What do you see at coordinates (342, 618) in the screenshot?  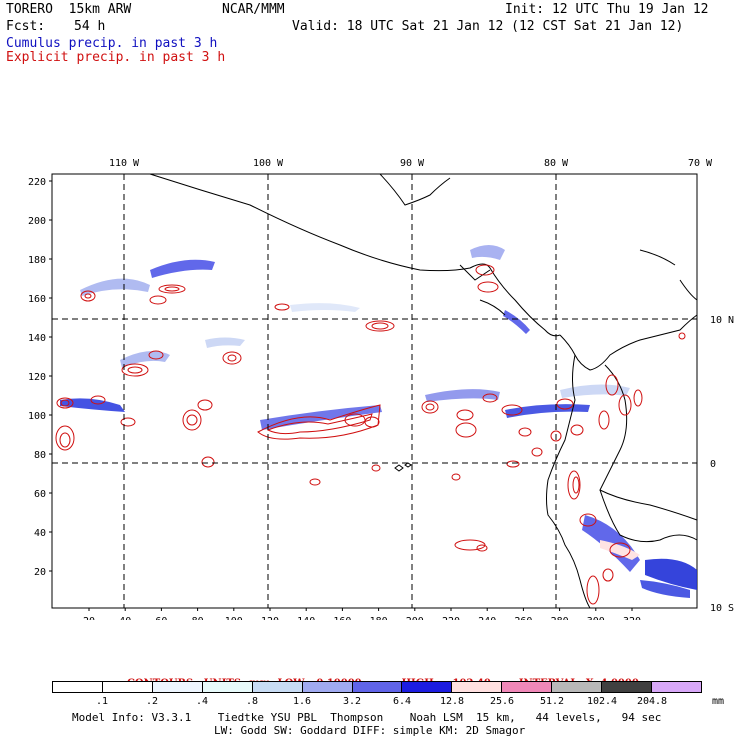 I see `x-tick-label: 160` at bounding box center [342, 618].